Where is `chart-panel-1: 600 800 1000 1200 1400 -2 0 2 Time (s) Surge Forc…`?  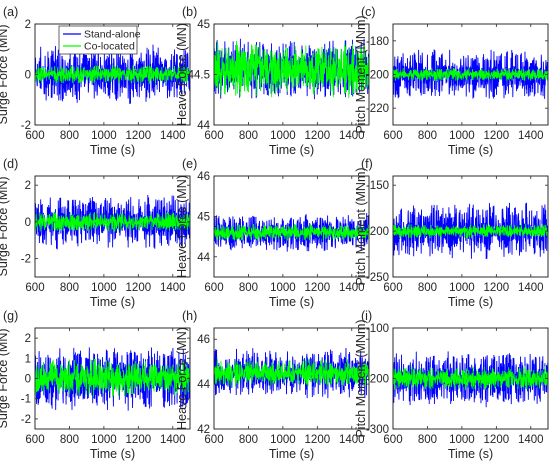 chart-panel-1: 600 800 1000 1200 1400 -2 0 2 Time (s) Surge Forc… is located at coordinates (95, 81).